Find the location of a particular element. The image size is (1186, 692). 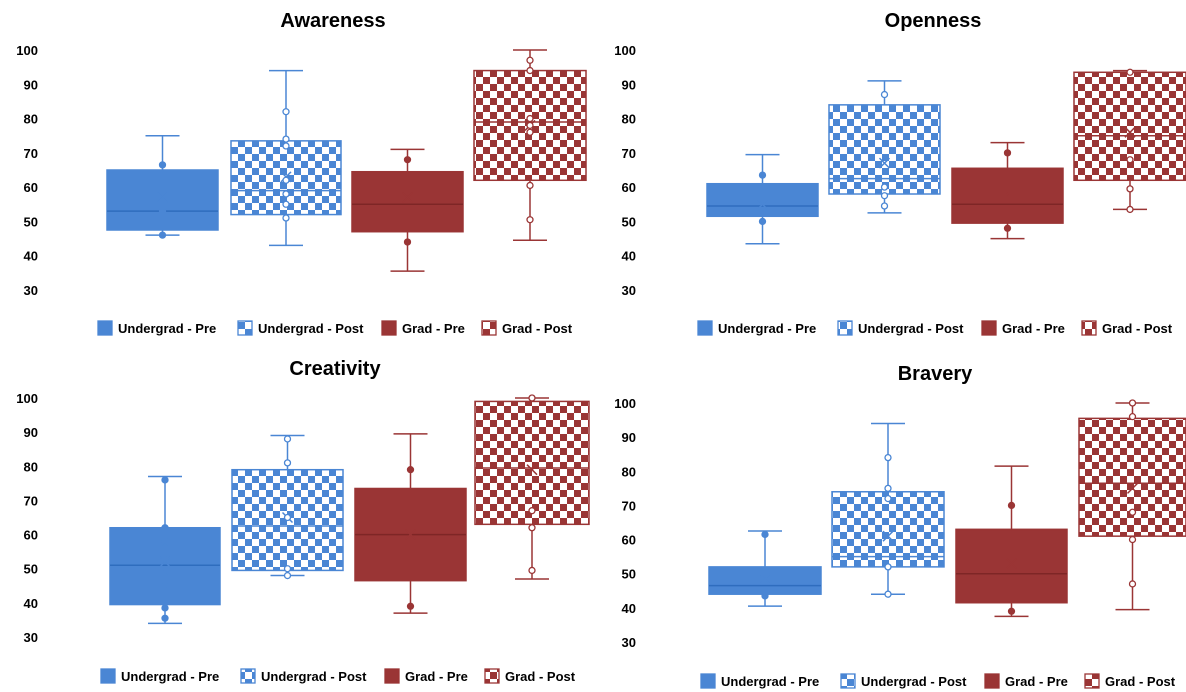

legend-label: Undergrad - Post is located at coordinates (314, 676).